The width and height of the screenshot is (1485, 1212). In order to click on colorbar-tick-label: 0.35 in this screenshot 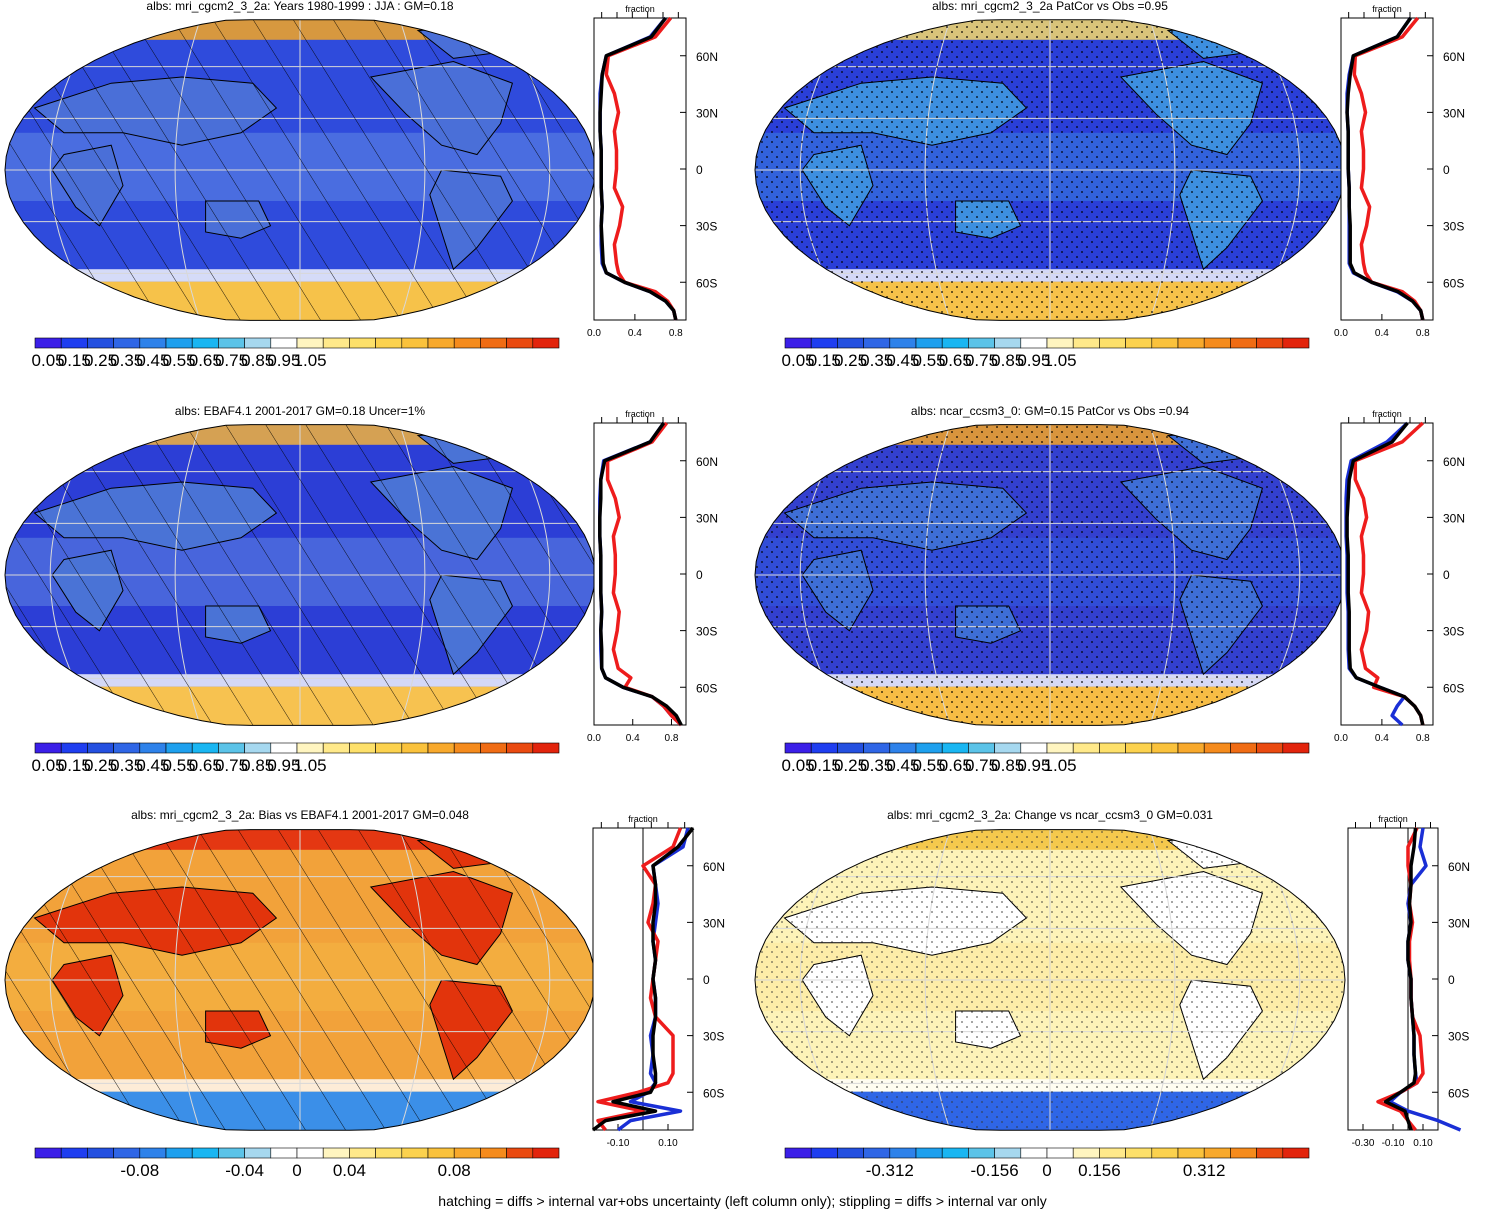, I will do `click(876, 765)`.